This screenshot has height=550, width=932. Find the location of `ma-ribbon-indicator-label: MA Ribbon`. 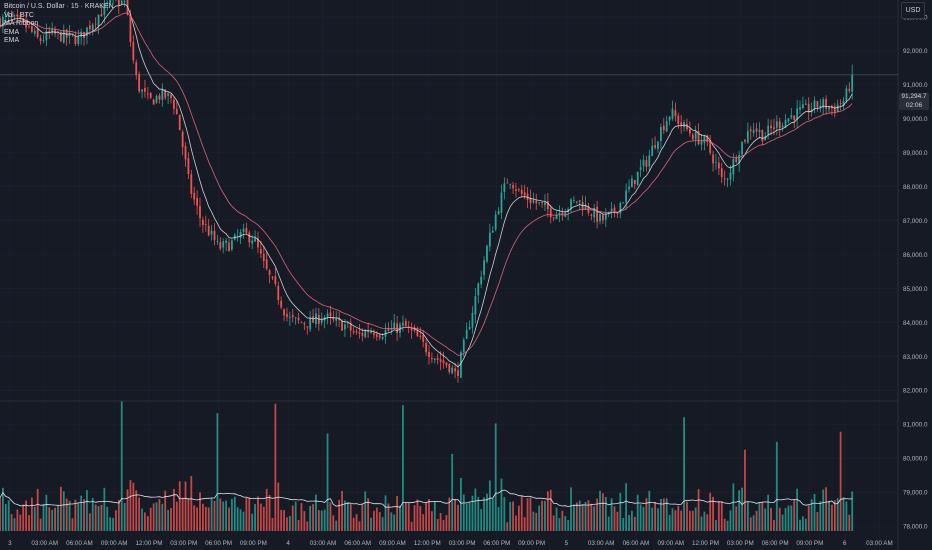

ma-ribbon-indicator-label: MA Ribbon is located at coordinates (21, 24).